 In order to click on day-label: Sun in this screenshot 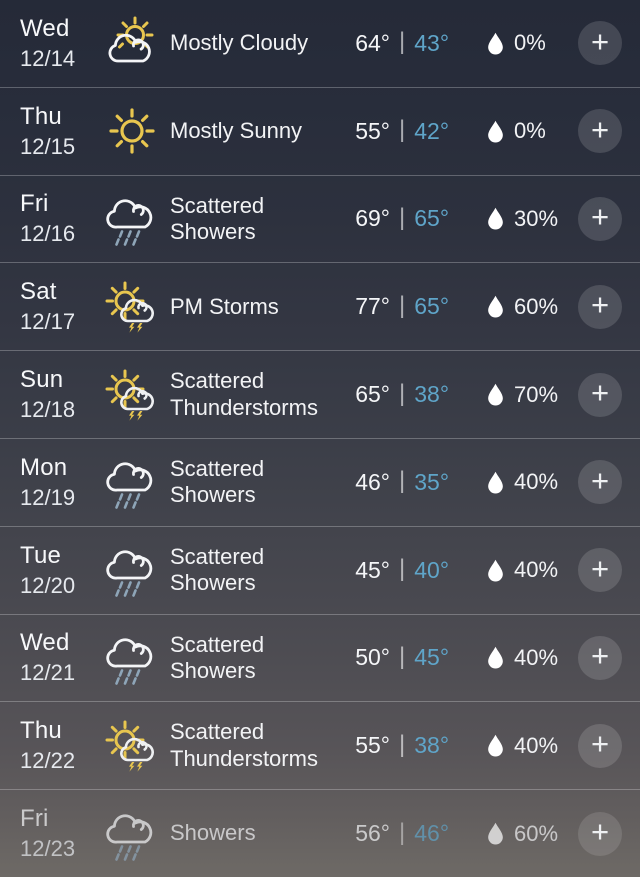, I will do `click(42, 380)`.